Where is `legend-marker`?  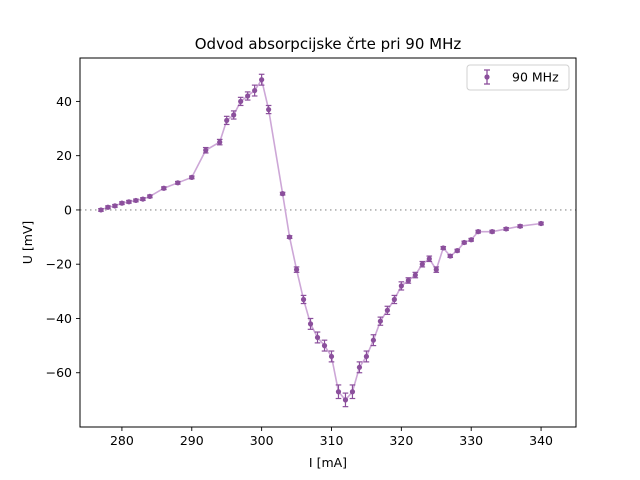
legend-marker is located at coordinates (487, 77).